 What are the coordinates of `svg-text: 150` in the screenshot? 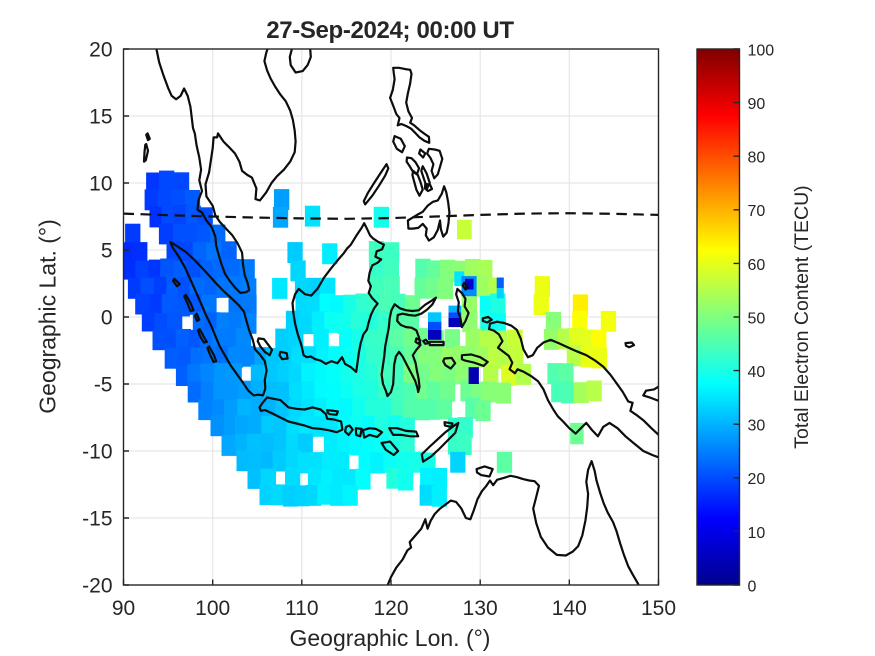 It's located at (658, 608).